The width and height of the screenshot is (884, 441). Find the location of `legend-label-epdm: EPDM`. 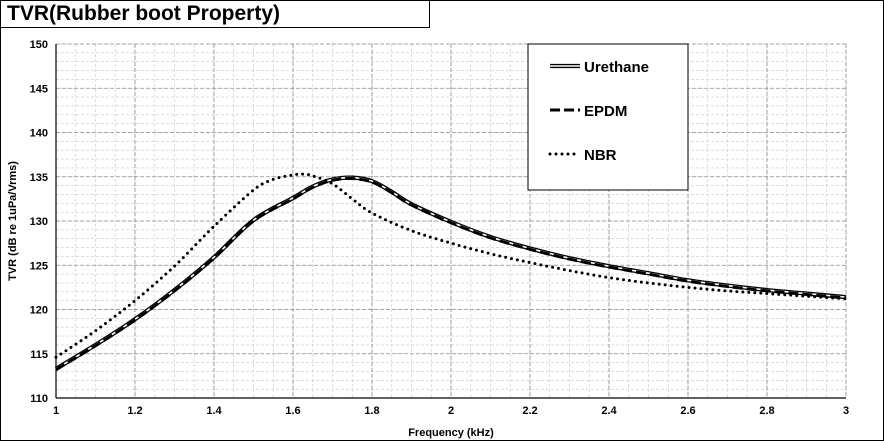

legend-label-epdm: EPDM is located at coordinates (605, 111).